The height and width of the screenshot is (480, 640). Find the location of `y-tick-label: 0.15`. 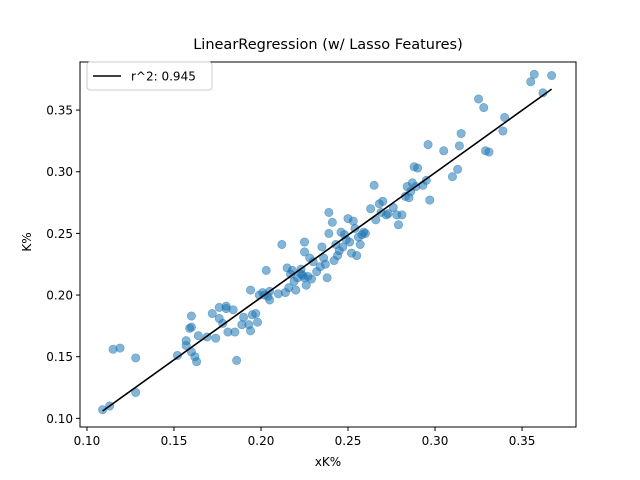

y-tick-label: 0.15 is located at coordinates (59, 357).